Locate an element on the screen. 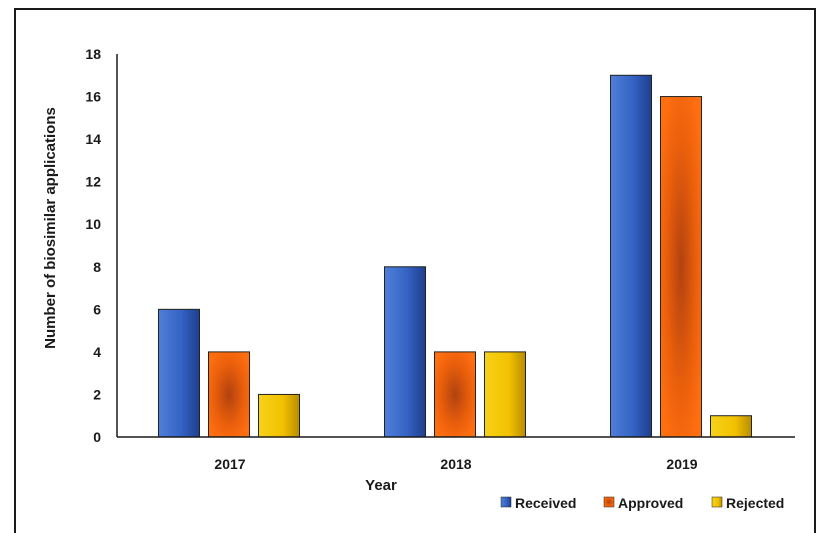  x-tick-label: 2017 is located at coordinates (229, 464).